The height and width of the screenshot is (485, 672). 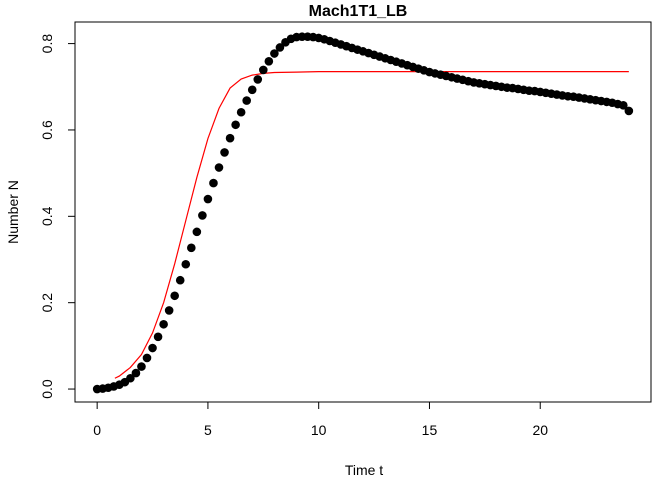 I want to click on y-tick-label: 0.8, so click(x=47, y=44).